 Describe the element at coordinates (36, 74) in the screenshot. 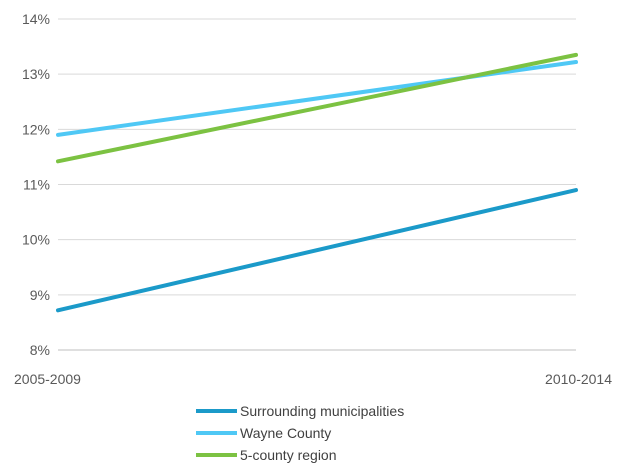

I see `y-tick-label: 13%` at that location.